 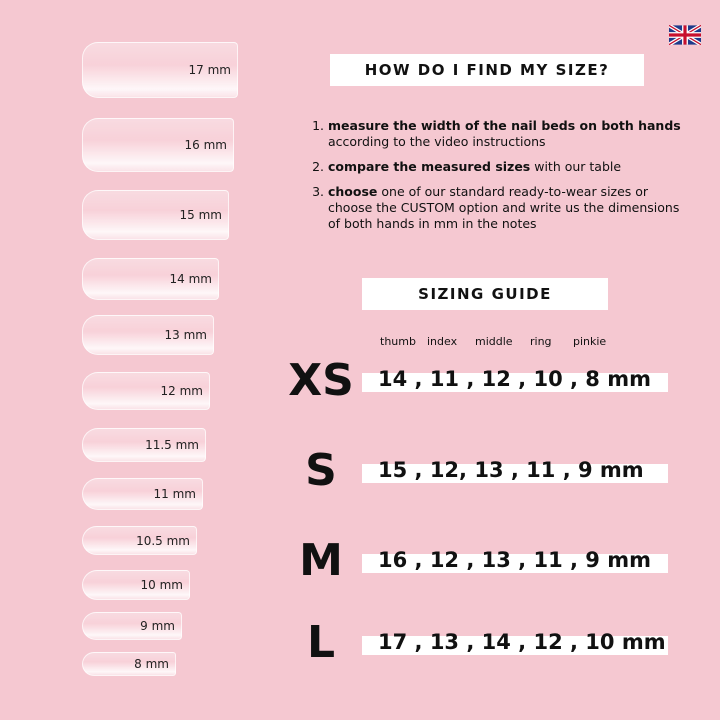 I want to click on nail-label: 13 mm, so click(x=185, y=335).